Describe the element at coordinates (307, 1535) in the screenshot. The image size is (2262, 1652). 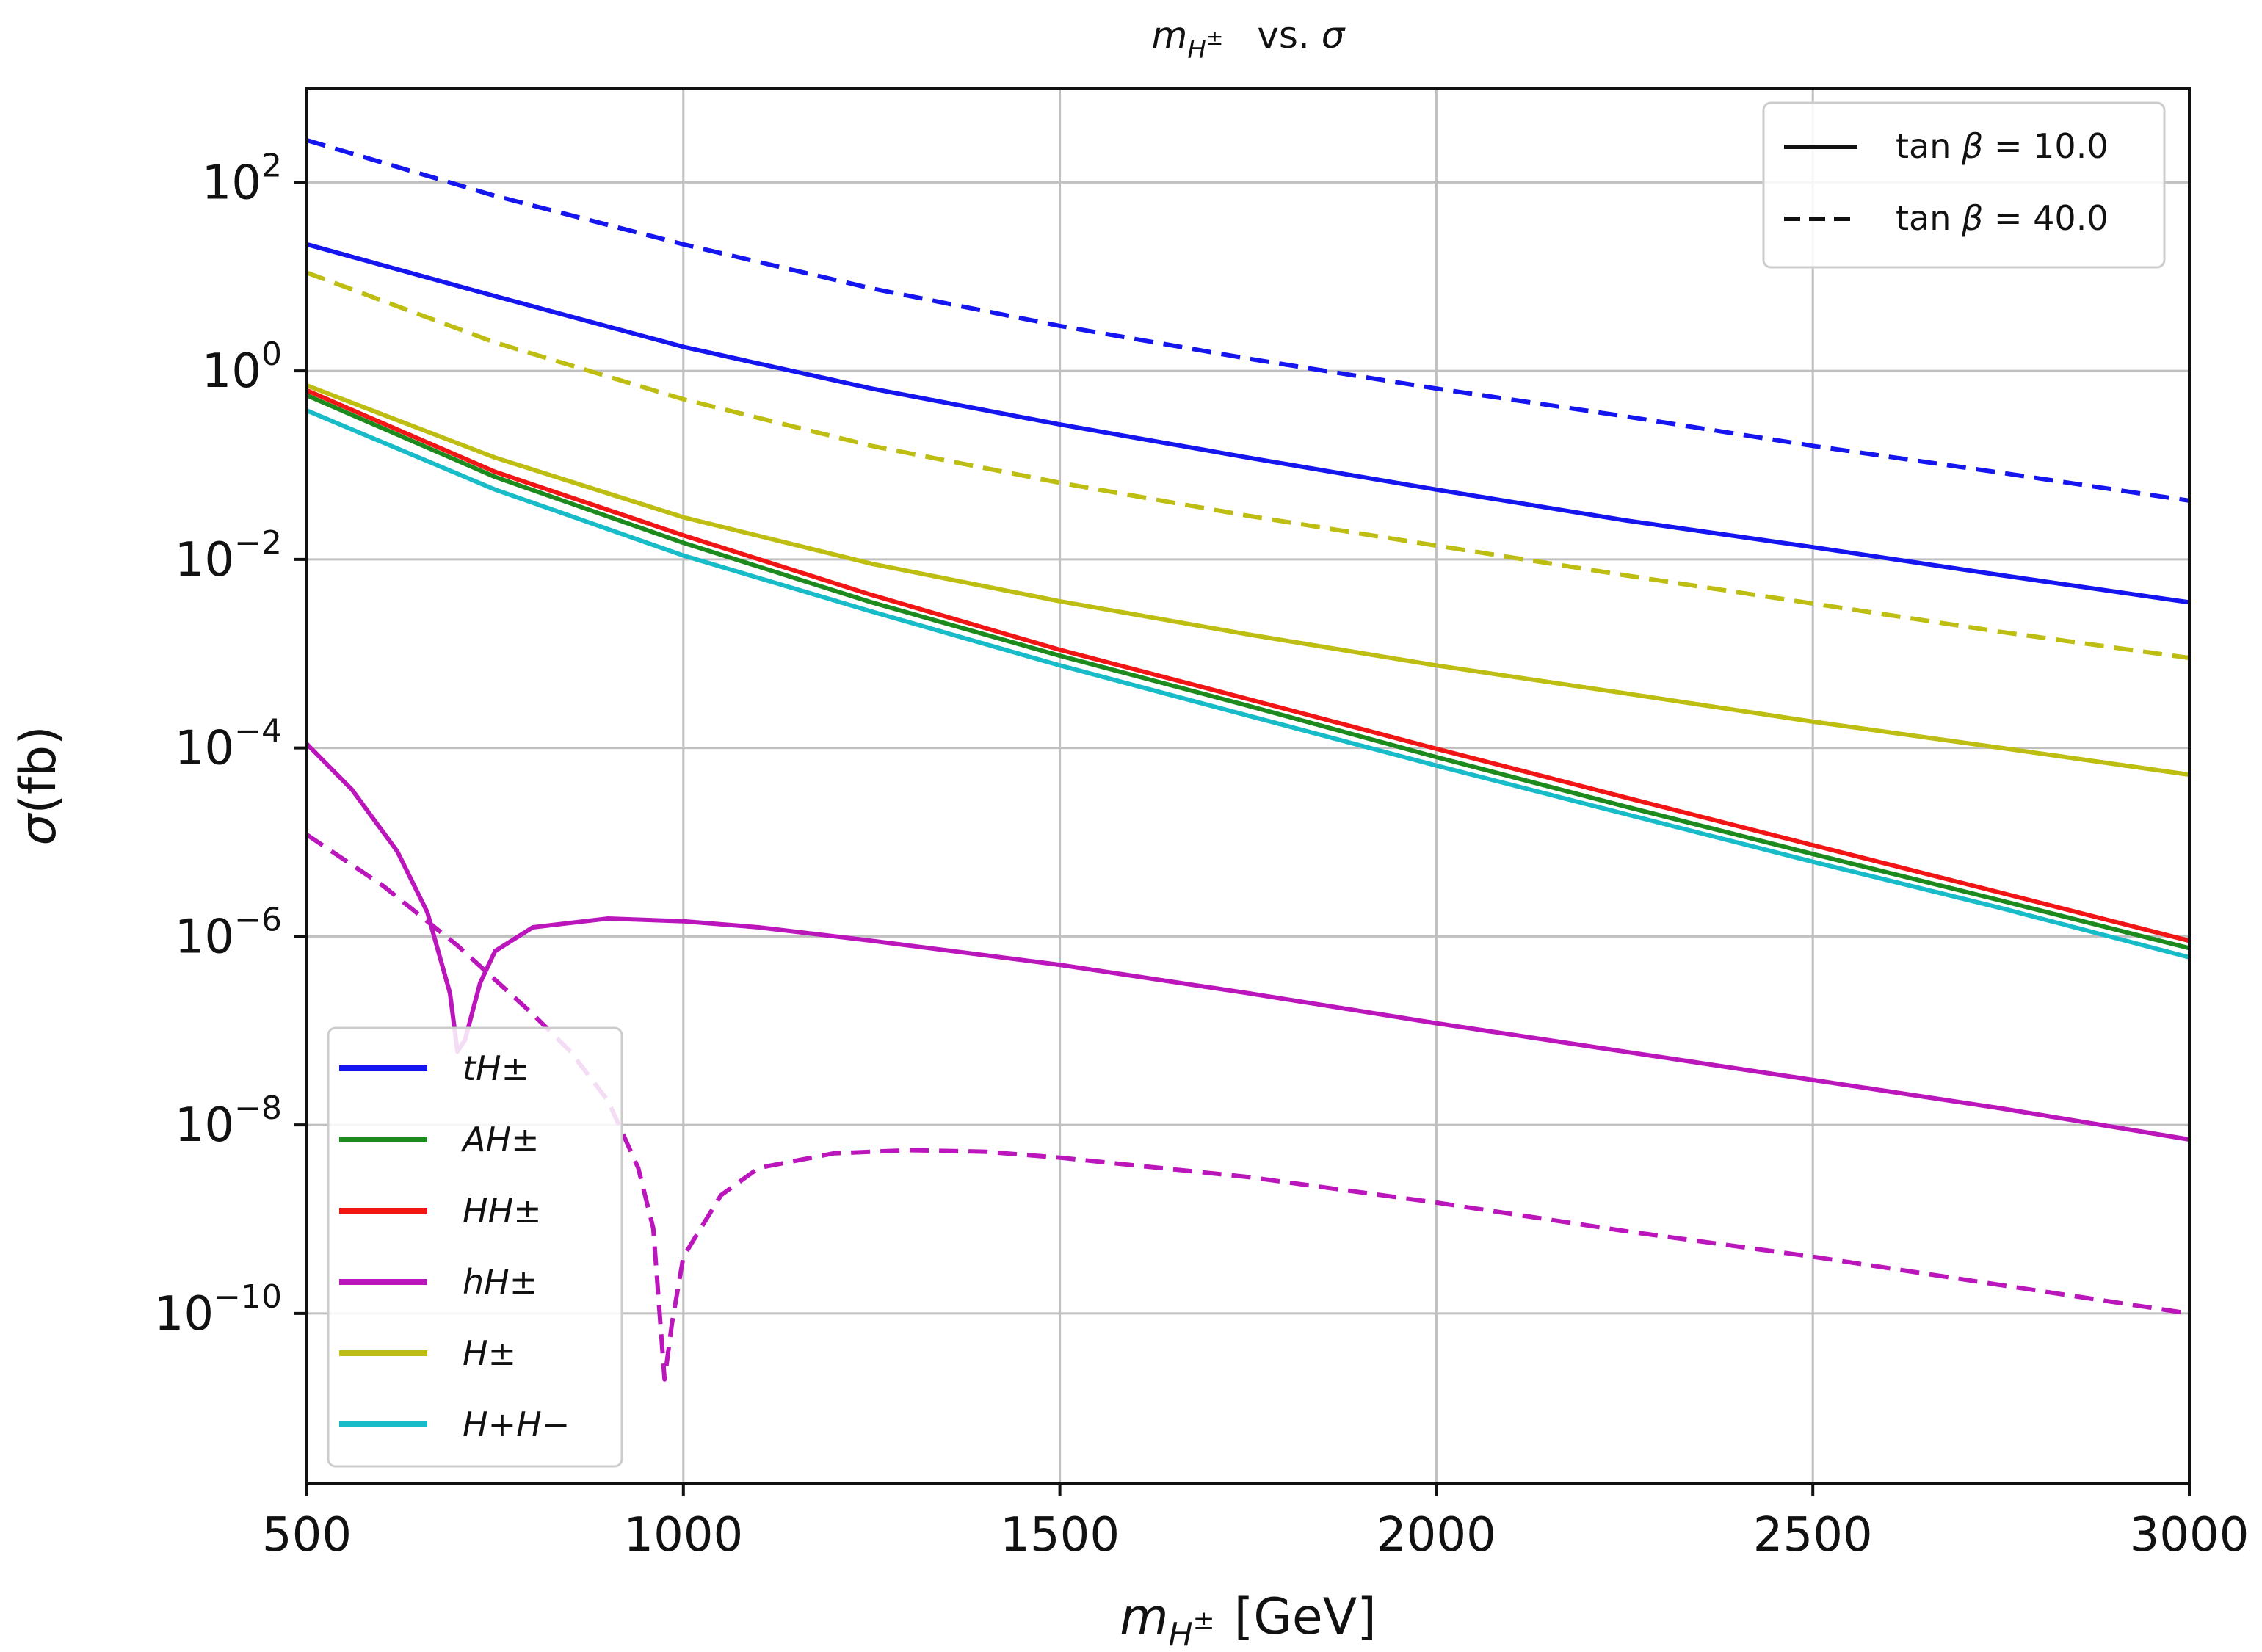
I see `x-tick-label: 500` at that location.